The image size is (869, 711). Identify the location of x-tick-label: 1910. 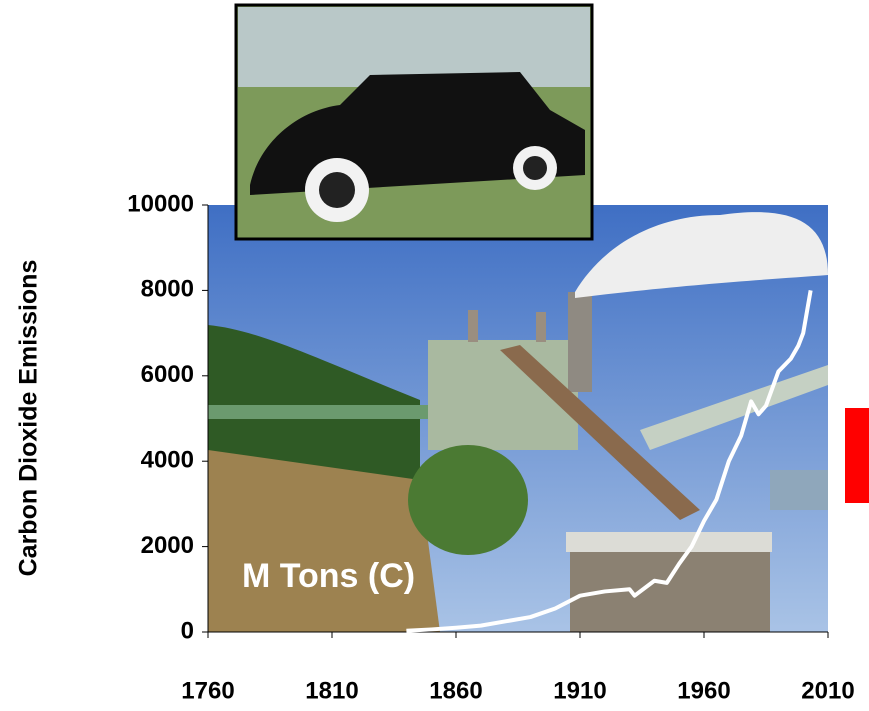
(579, 690).